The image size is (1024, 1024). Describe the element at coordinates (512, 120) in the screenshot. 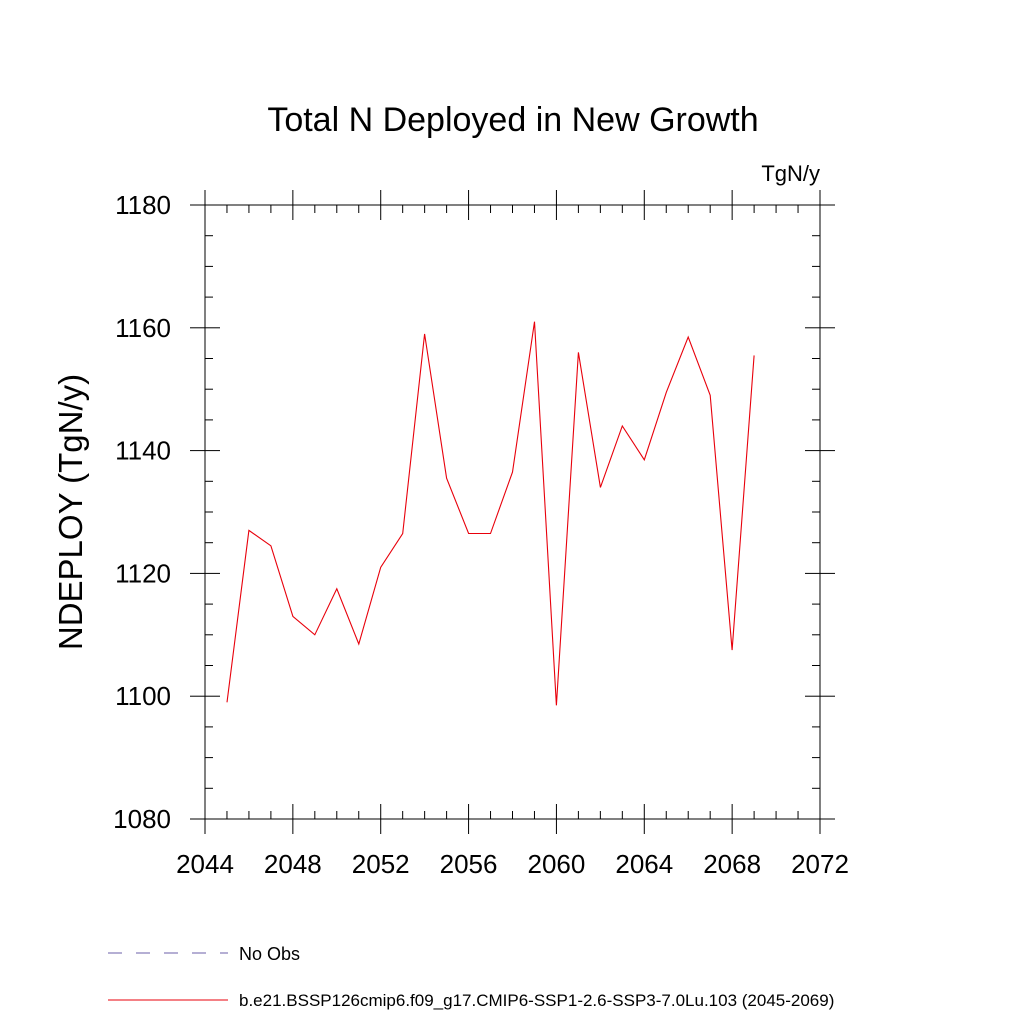

I see `chart-title: Total N Deployed in New Growth` at that location.